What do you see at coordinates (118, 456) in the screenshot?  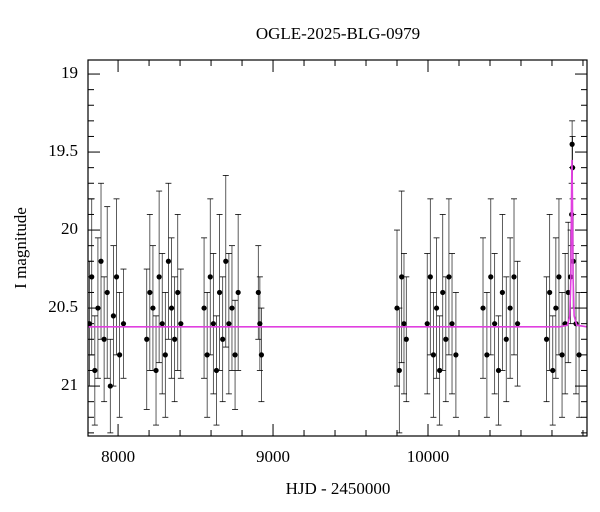 I see `x-tick-label: 8000` at bounding box center [118, 456].